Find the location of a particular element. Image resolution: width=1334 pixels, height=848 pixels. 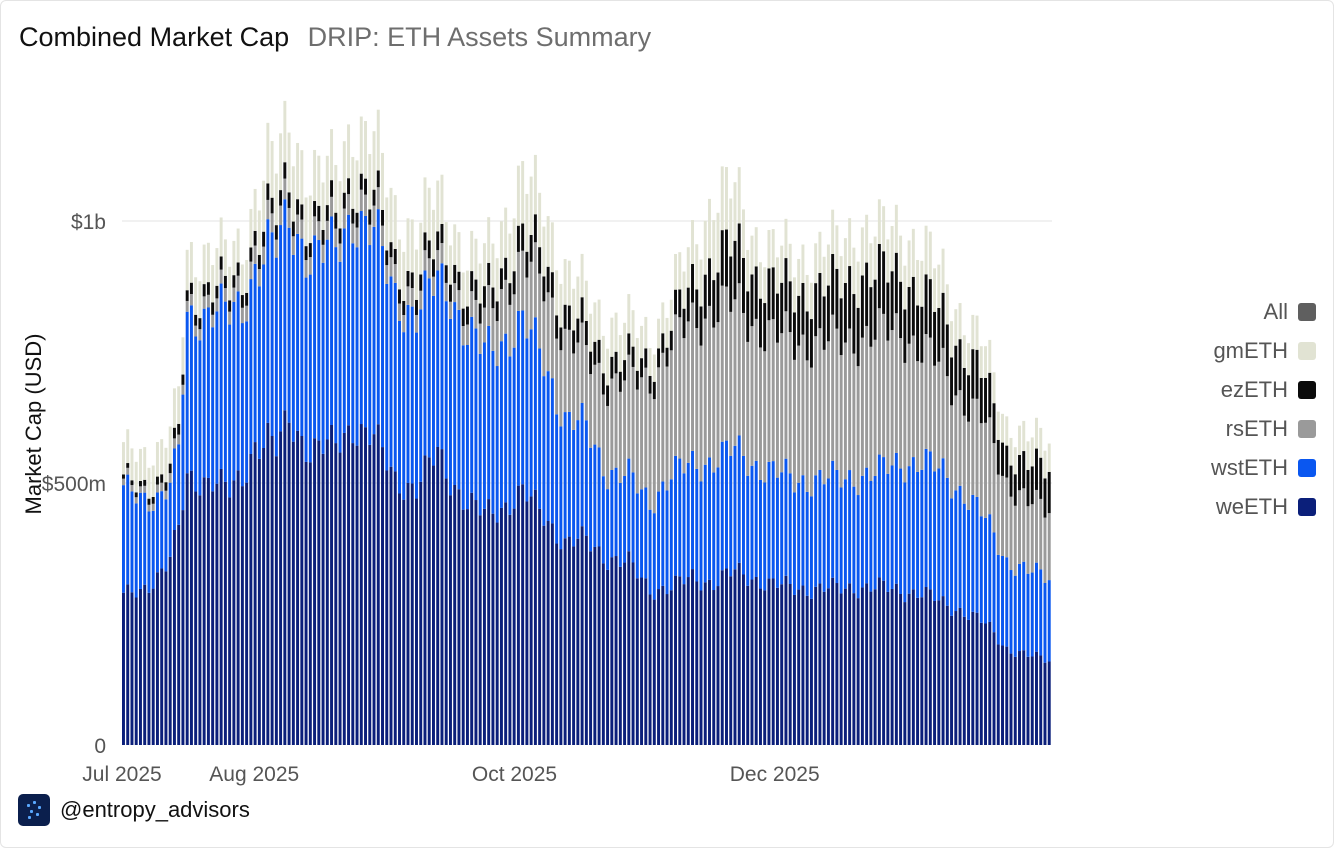

legend-item-weeth: weETH is located at coordinates (1263, 506).